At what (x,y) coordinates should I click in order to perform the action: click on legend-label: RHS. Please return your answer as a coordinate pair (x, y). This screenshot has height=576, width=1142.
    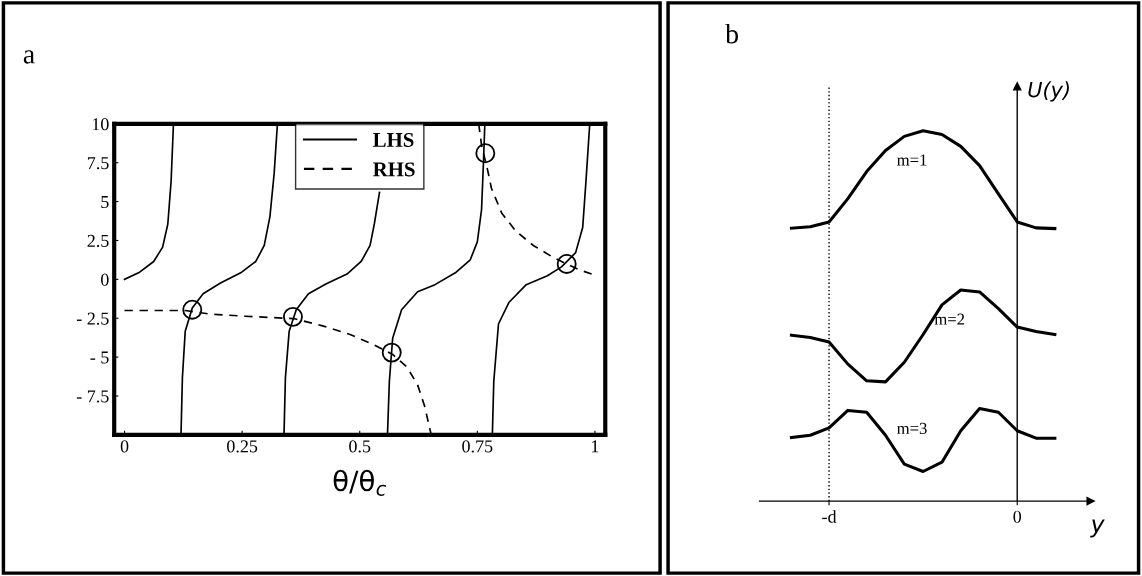
    Looking at the image, I should click on (394, 169).